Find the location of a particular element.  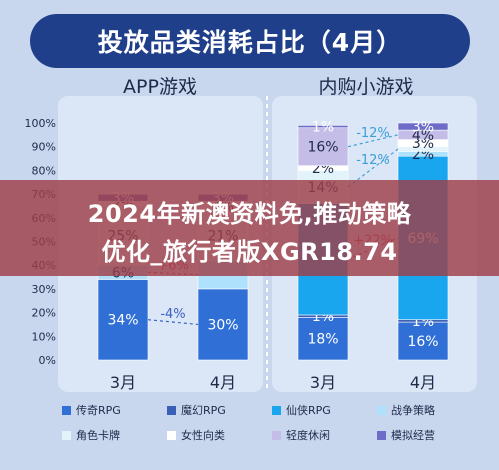

legend-item: 女性向类 is located at coordinates (219, 435).